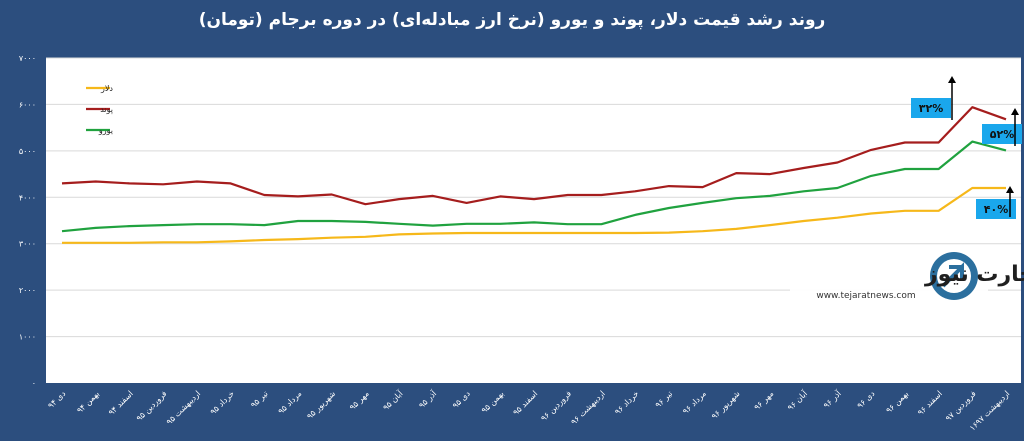 The image size is (1024, 441). I want to click on x-tick-label: مرداد ۹۶, so click(694, 402).